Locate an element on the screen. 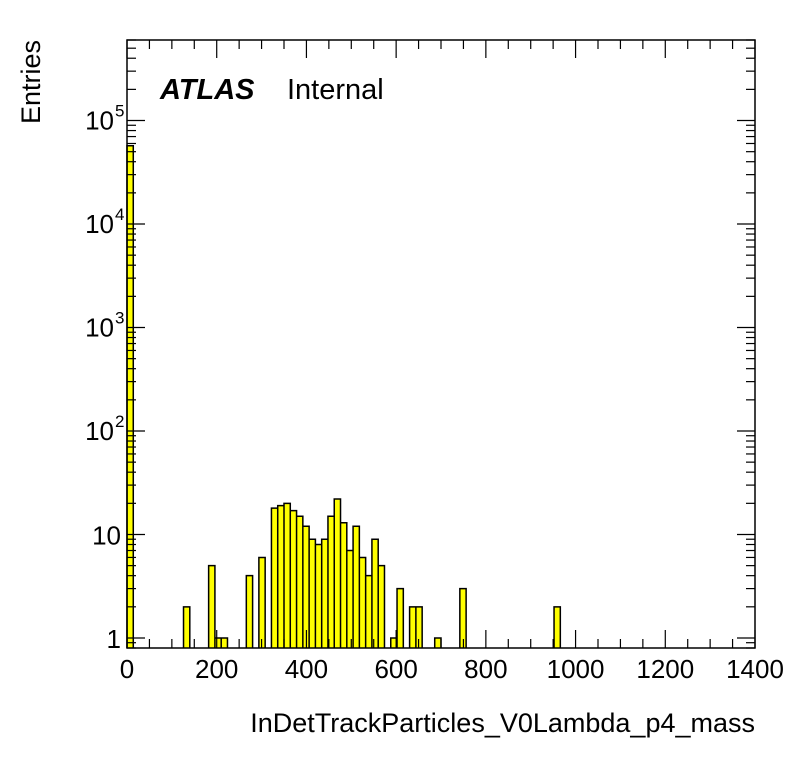  x-tick-labels: 0 200 400 600 800 1000 1200 1400 is located at coordinates (452, 669).